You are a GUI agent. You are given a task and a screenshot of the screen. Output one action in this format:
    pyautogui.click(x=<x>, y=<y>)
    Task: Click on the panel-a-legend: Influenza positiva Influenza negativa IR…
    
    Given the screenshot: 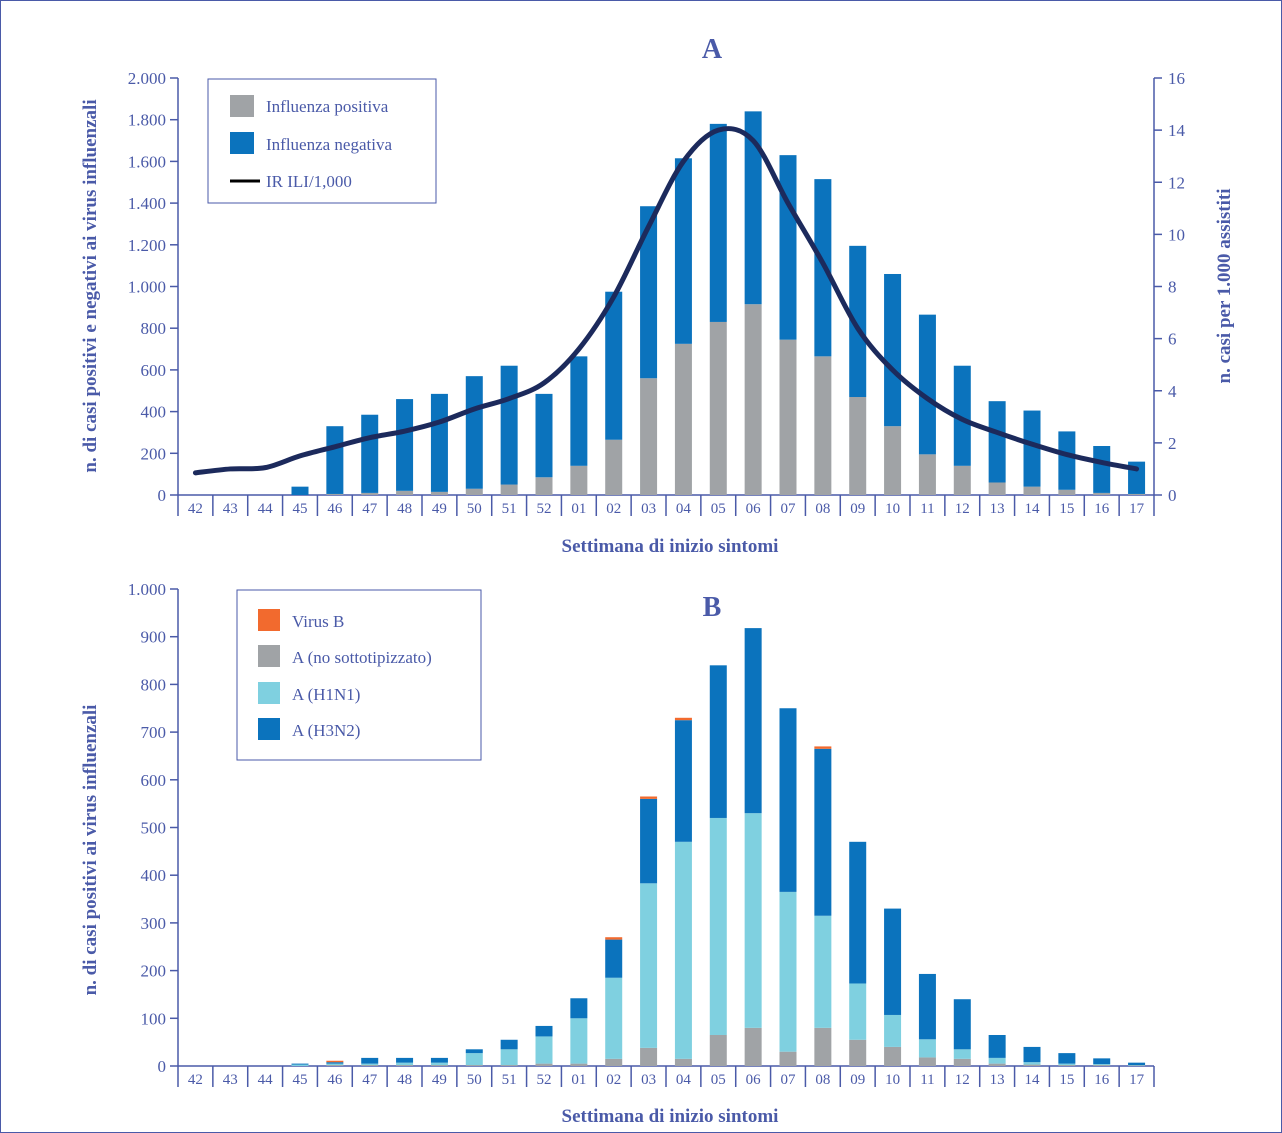 What is the action you would take?
    pyautogui.click(x=322, y=141)
    